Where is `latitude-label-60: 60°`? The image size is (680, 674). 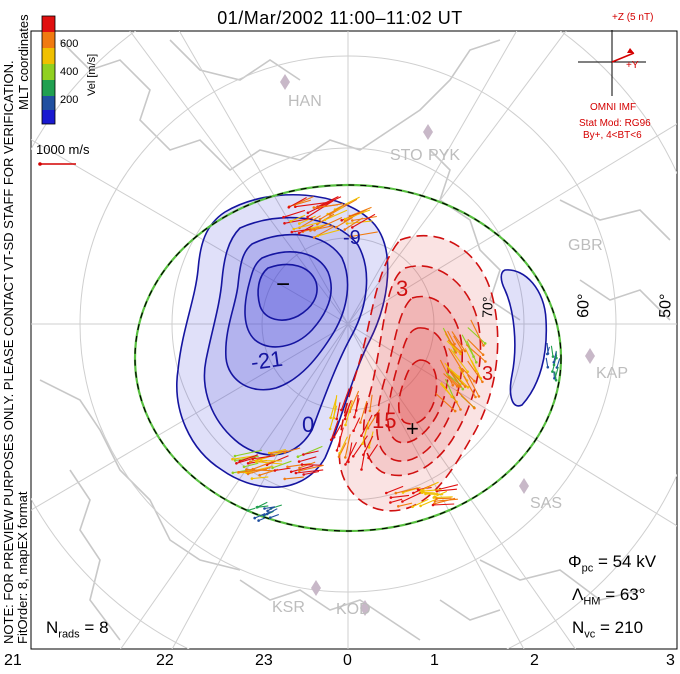 latitude-label-60: 60° is located at coordinates (584, 305).